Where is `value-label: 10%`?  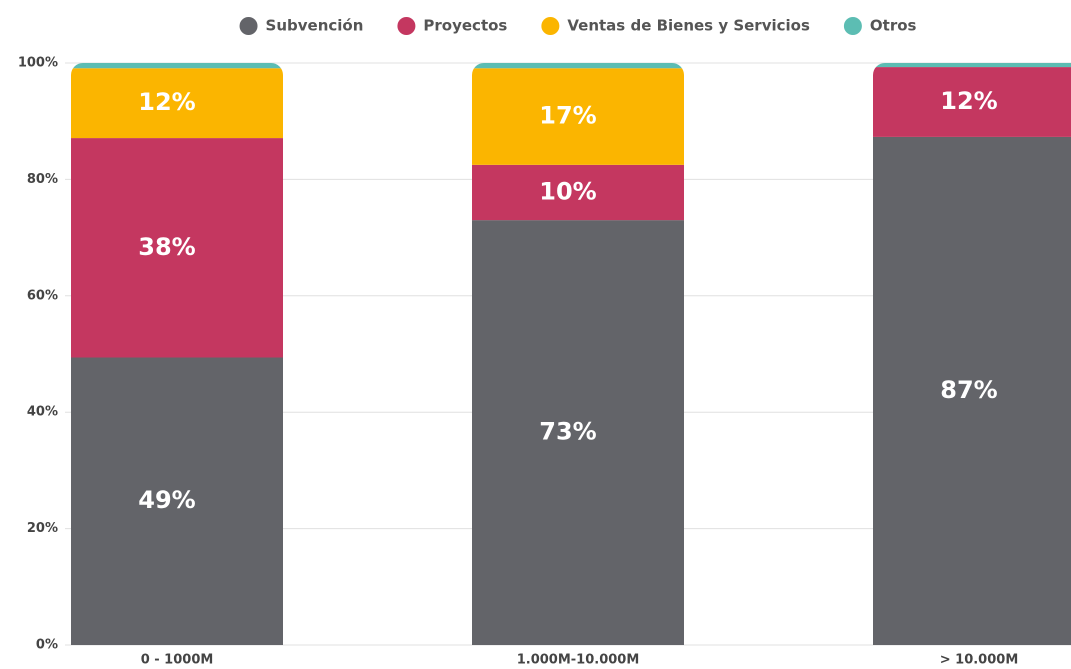
value-label: 10% is located at coordinates (567, 191).